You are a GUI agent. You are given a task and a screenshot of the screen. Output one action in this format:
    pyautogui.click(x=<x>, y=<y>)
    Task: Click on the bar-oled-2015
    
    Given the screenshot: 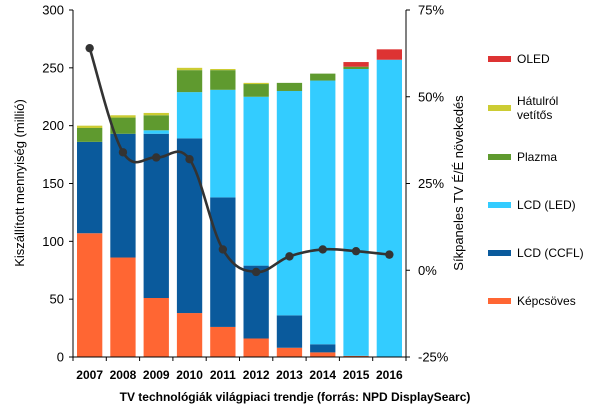 What is the action you would take?
    pyautogui.click(x=356, y=64)
    